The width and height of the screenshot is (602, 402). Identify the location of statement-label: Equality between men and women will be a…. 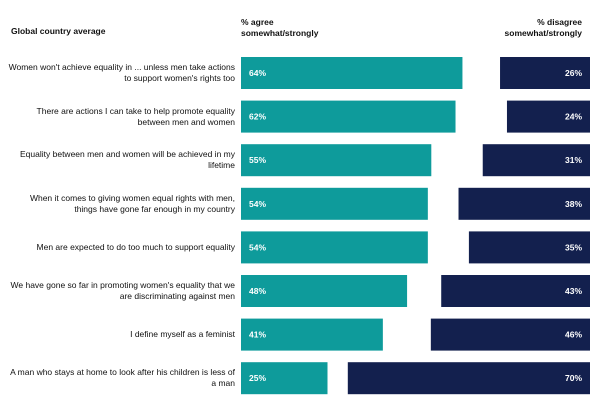
(127, 160).